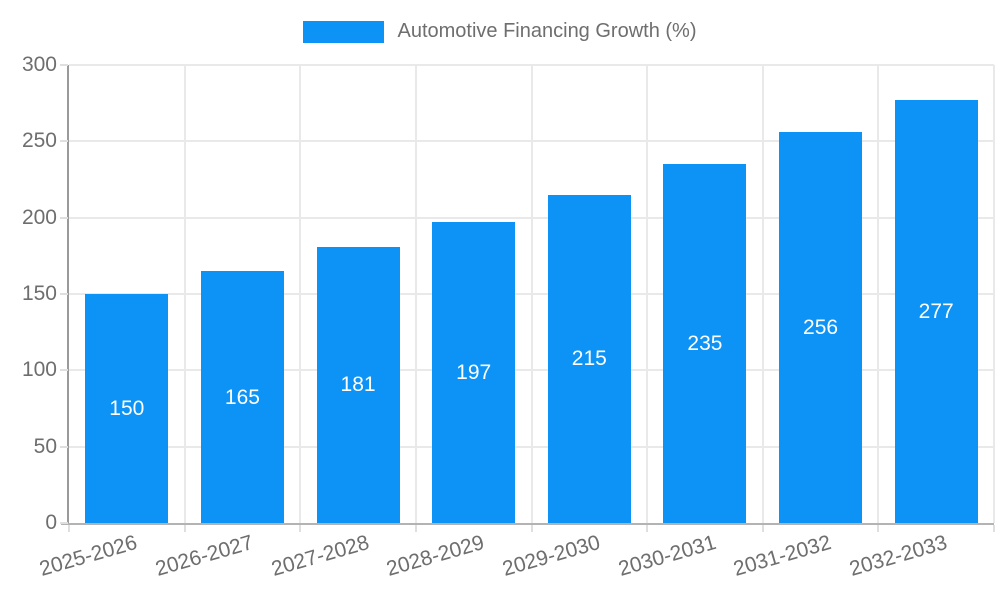 This screenshot has width=1000, height=600. I want to click on x-axis-tick-label: 2026-2027, so click(204, 556).